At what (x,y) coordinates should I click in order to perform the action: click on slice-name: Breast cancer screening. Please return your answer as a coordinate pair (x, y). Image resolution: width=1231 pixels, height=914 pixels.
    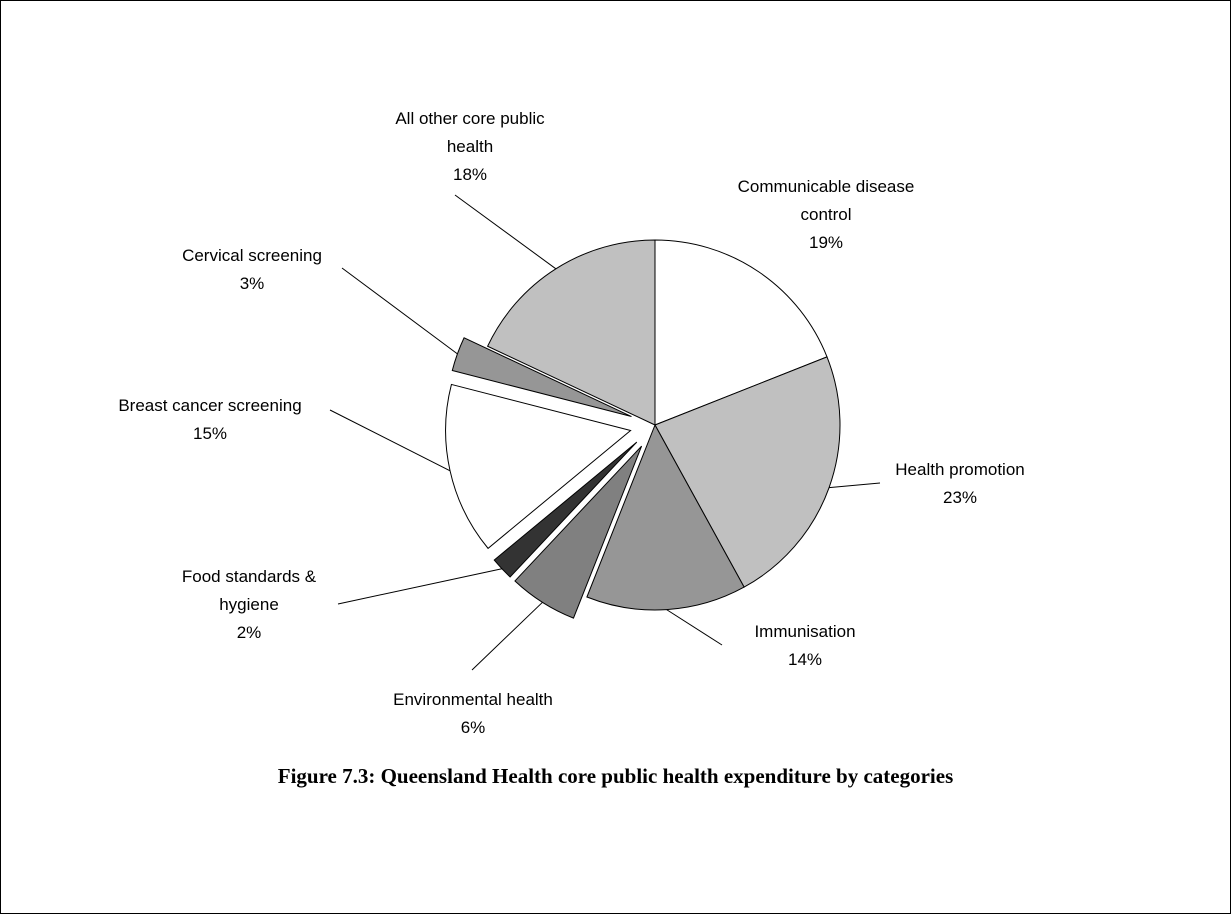
    Looking at the image, I should click on (210, 405).